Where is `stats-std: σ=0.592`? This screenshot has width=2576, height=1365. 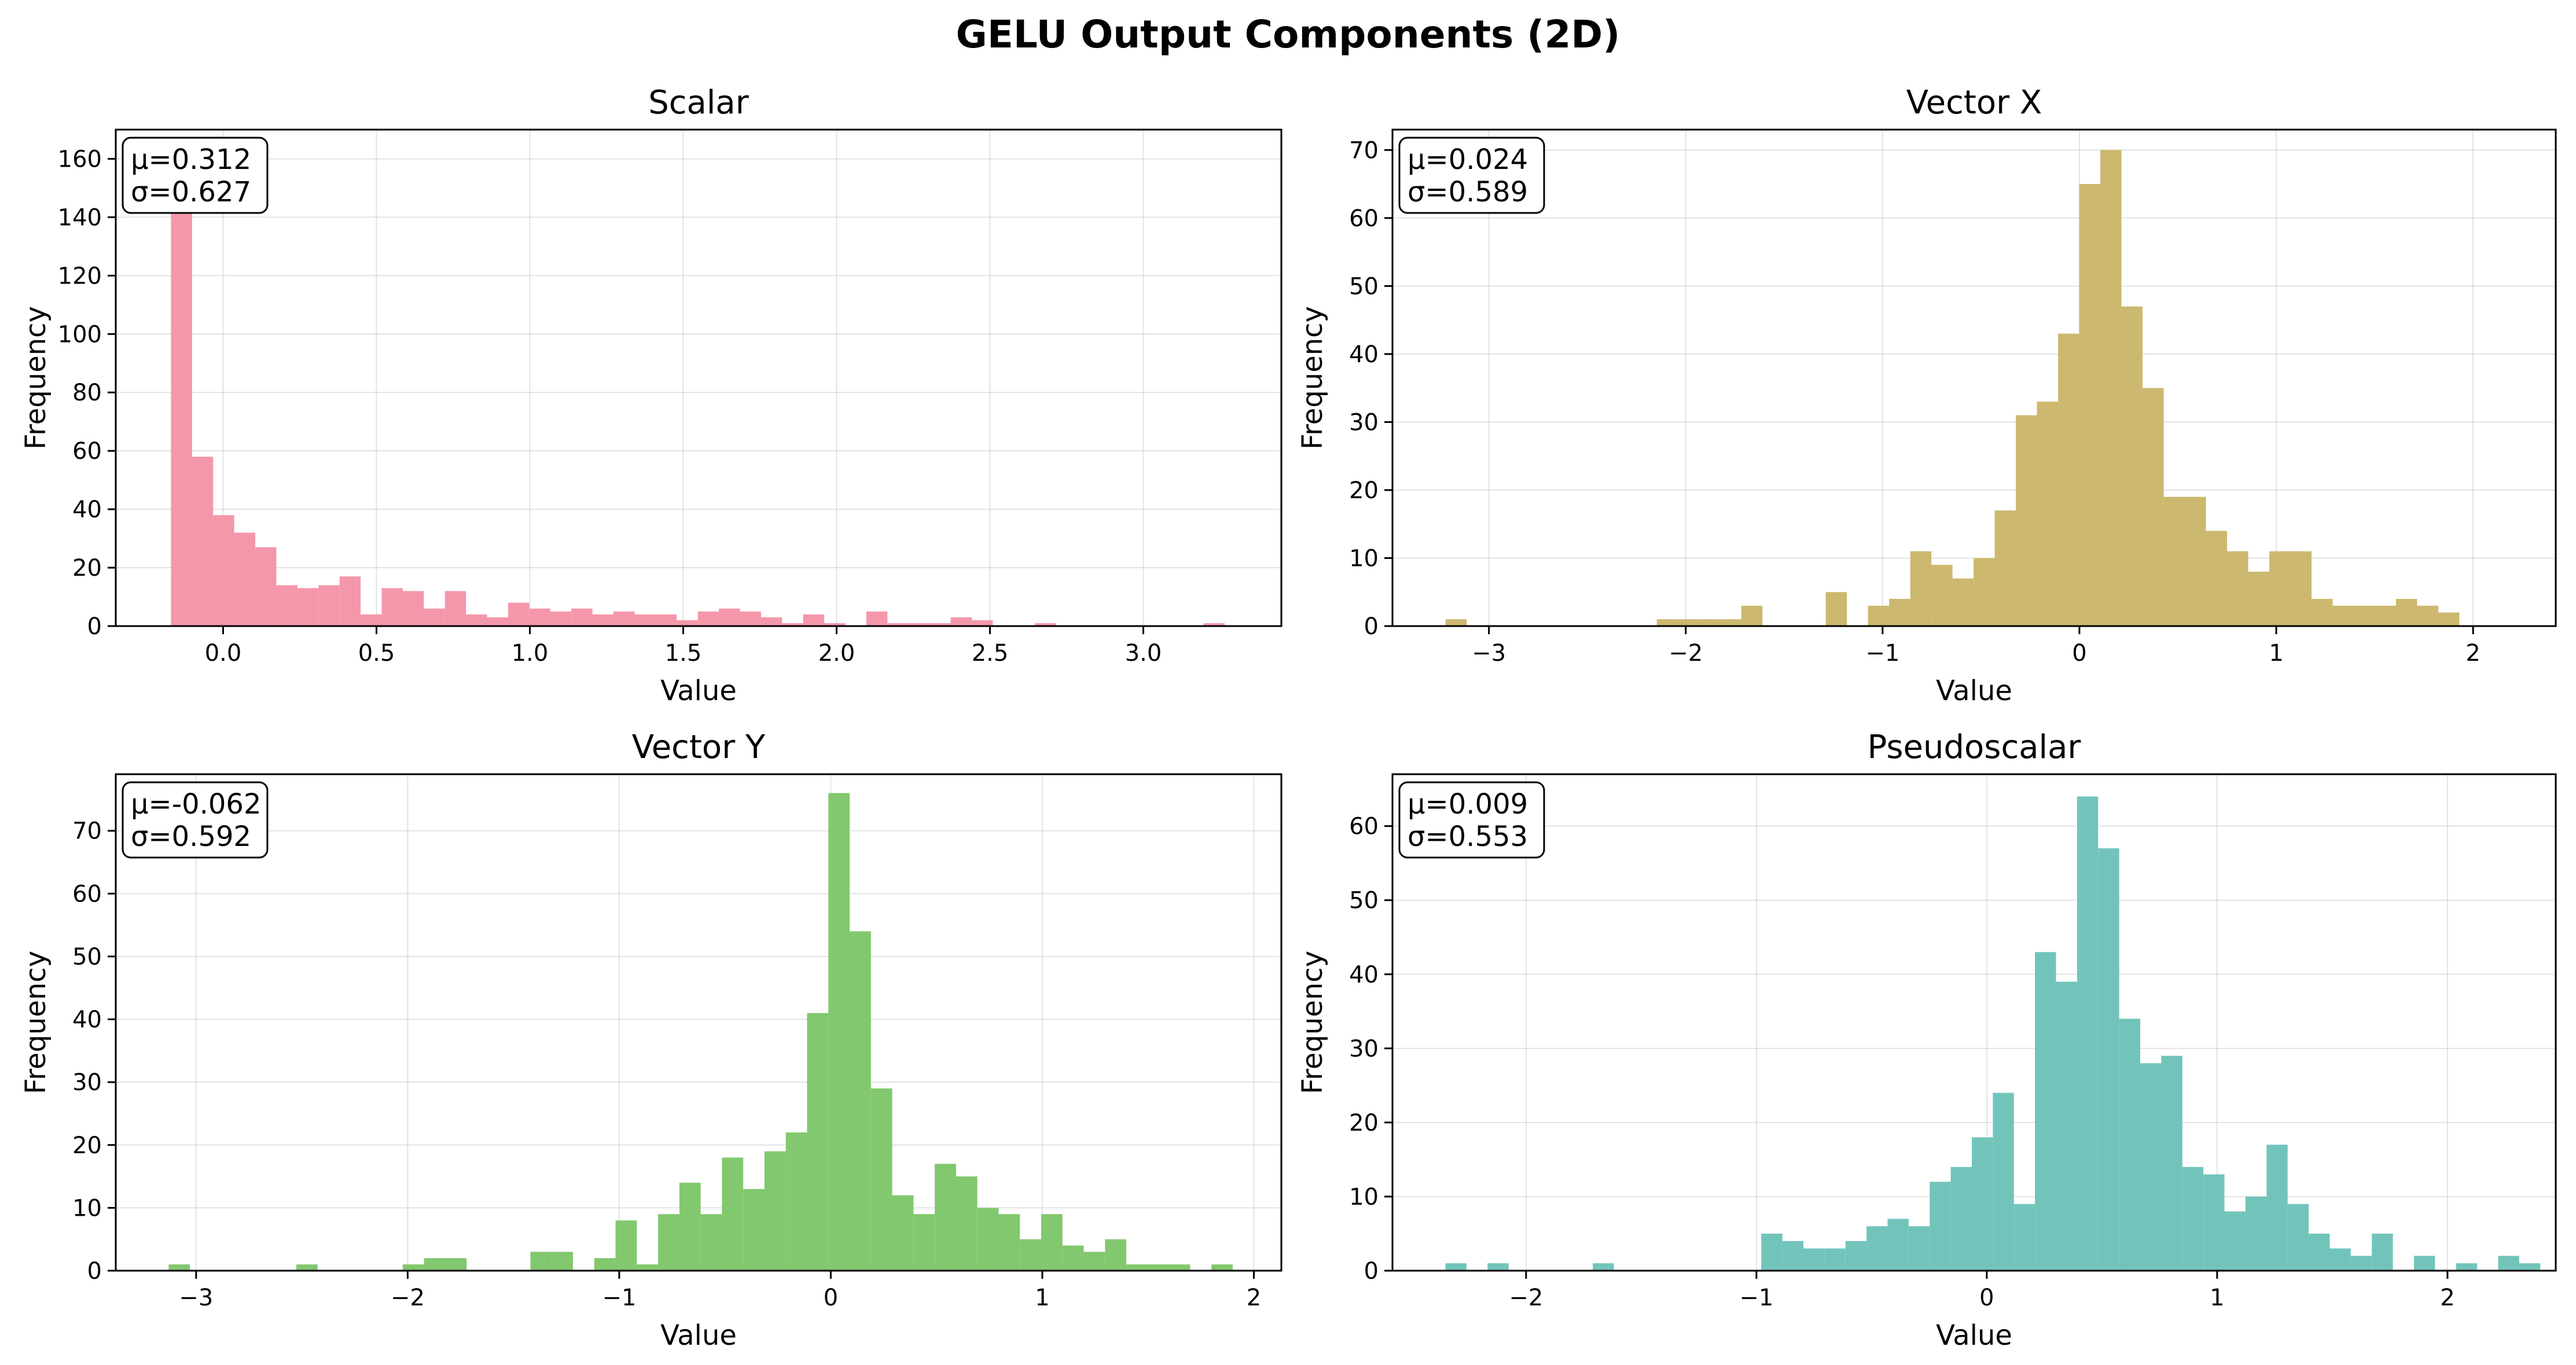
stats-std: σ=0.592 is located at coordinates (191, 837).